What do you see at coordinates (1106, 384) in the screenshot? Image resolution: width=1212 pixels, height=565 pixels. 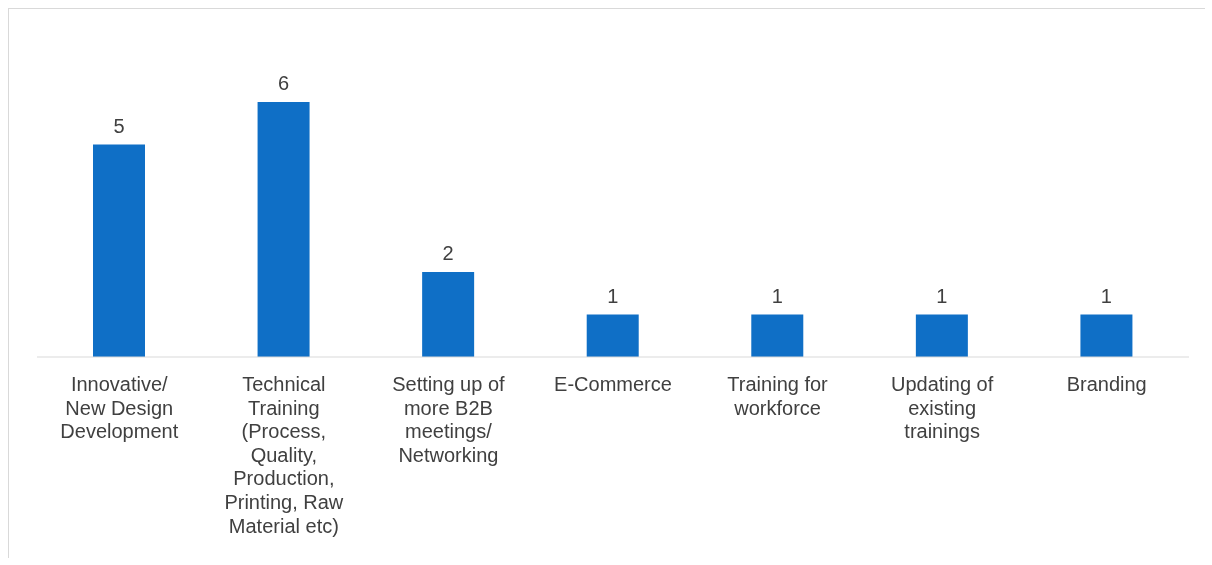 I see `x-tick-label: Branding` at bounding box center [1106, 384].